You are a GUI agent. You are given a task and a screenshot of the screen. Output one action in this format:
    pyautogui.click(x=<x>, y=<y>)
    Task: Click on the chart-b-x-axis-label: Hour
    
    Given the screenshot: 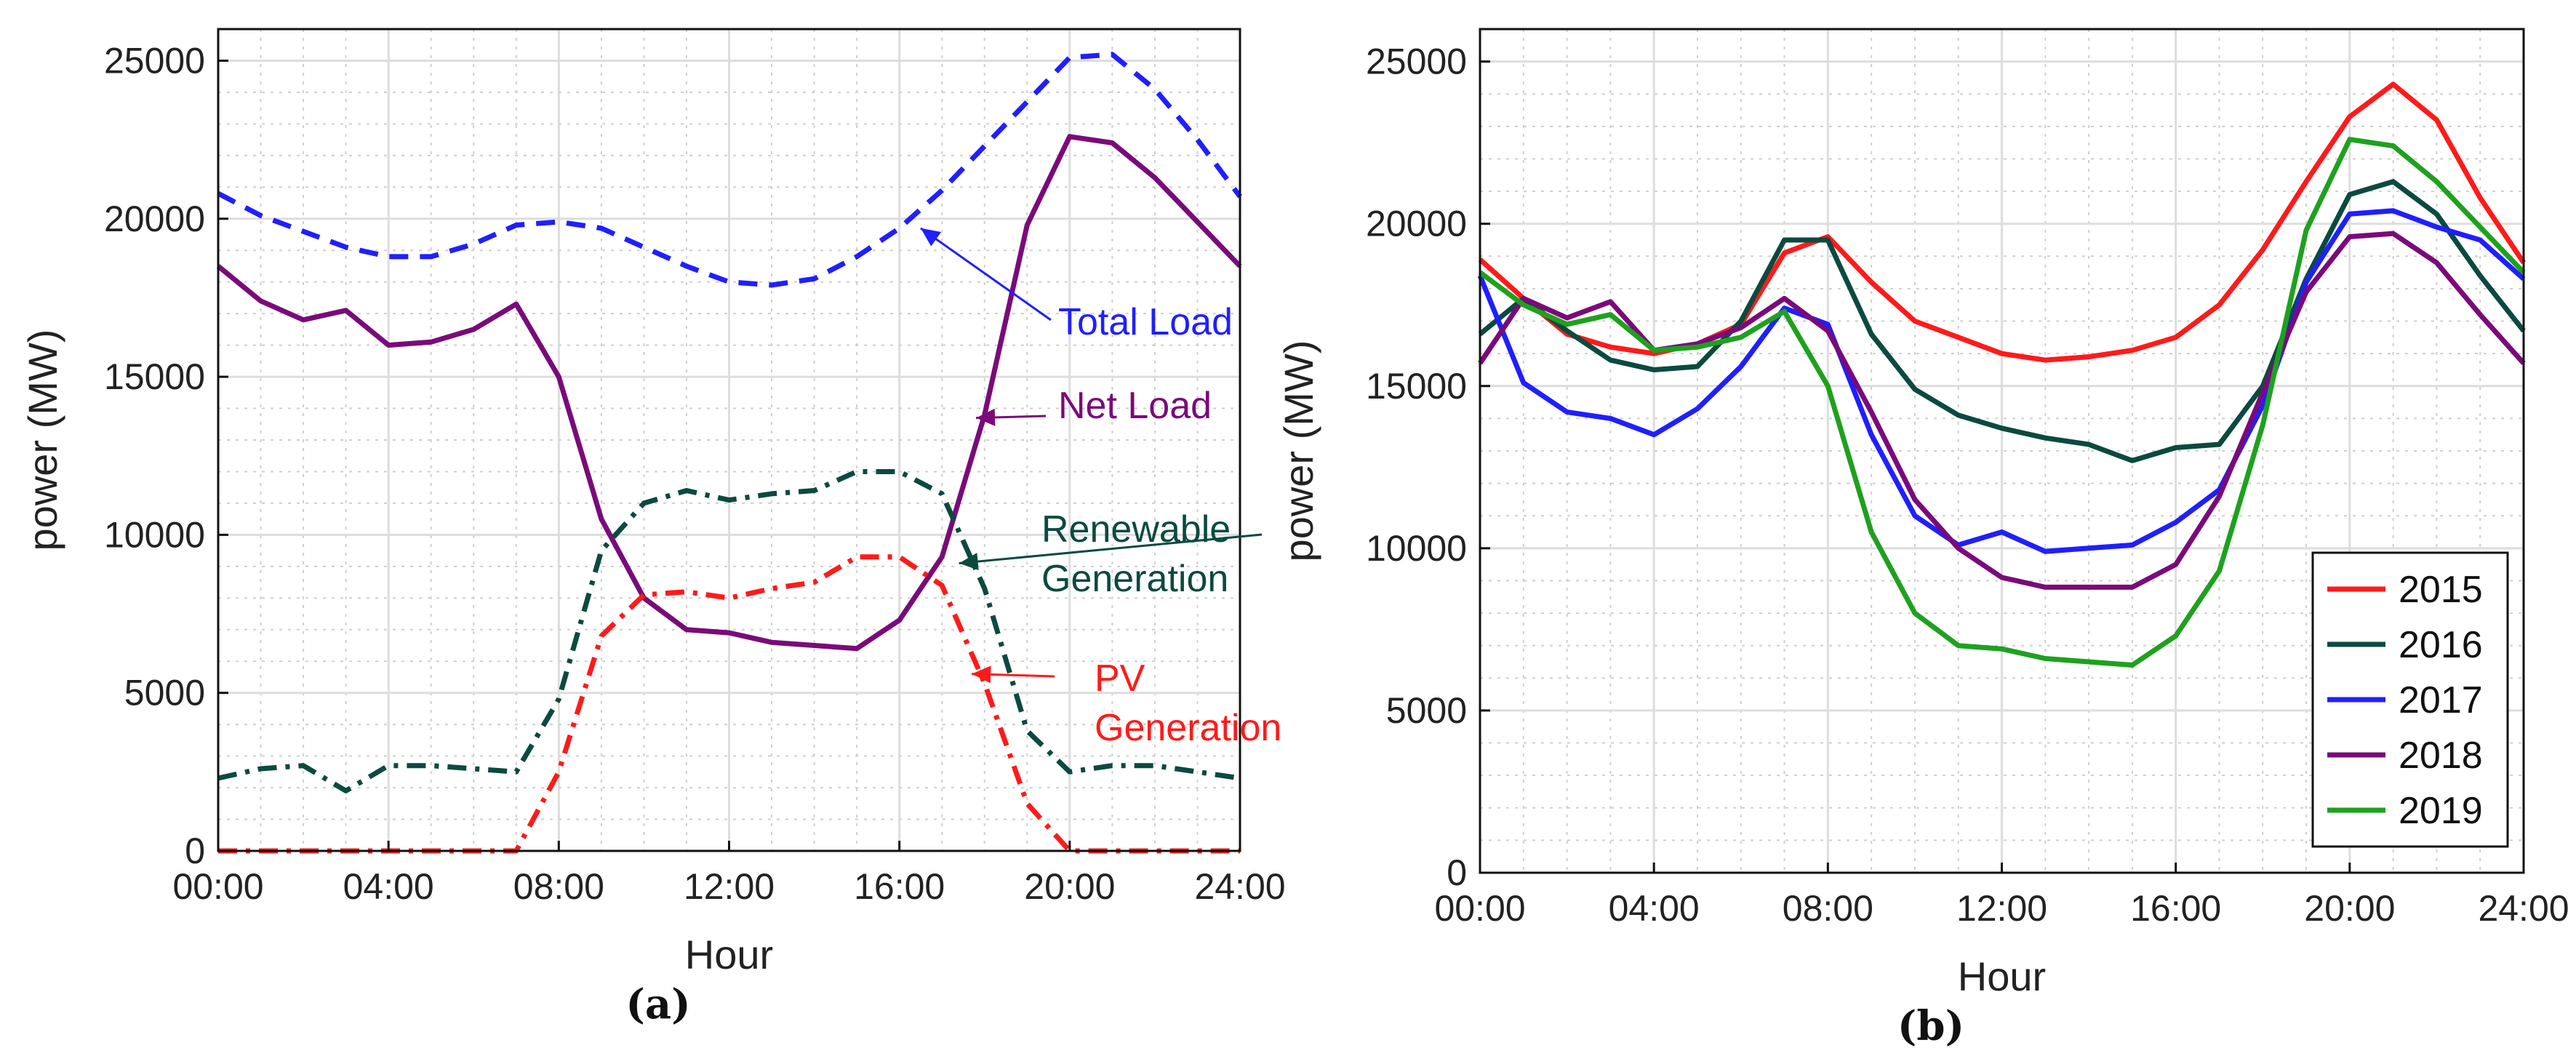 What is the action you would take?
    pyautogui.click(x=2002, y=976)
    